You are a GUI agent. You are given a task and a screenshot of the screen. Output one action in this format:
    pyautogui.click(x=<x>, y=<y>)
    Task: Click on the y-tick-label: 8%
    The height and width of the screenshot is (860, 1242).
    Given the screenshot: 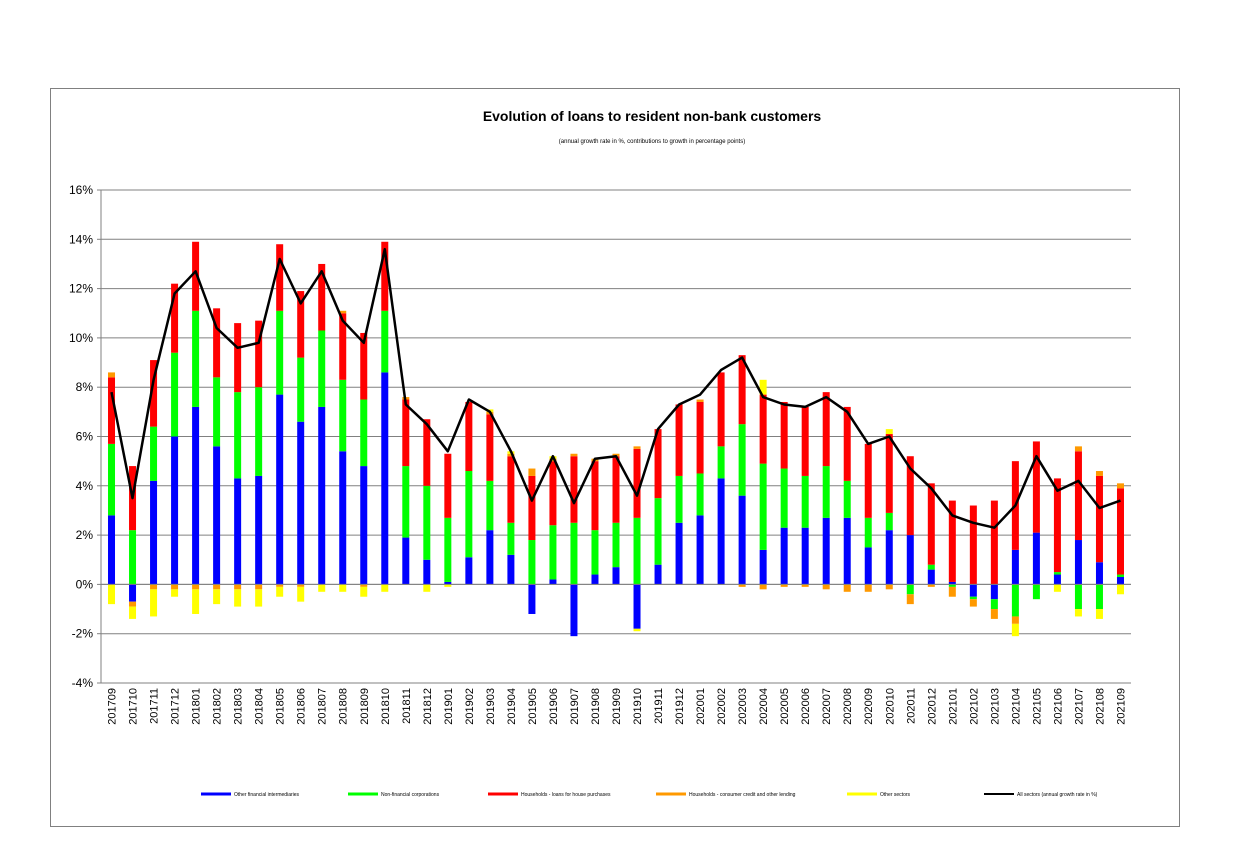 What is the action you would take?
    pyautogui.click(x=85, y=387)
    